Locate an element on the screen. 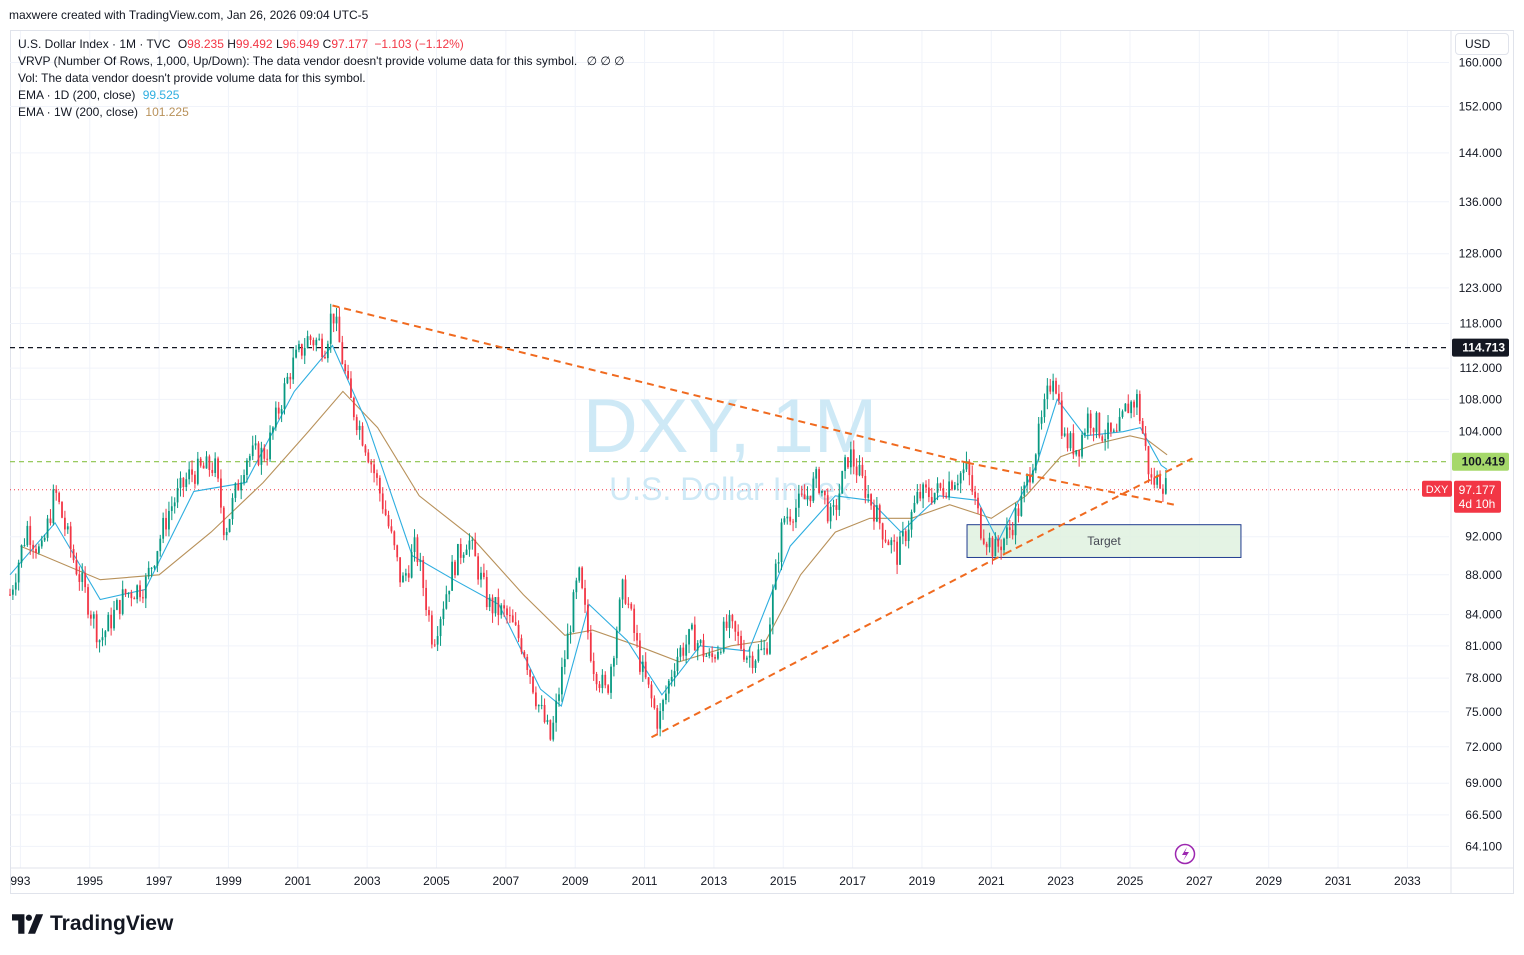  x-tick-label: 2023 is located at coordinates (1060, 881).